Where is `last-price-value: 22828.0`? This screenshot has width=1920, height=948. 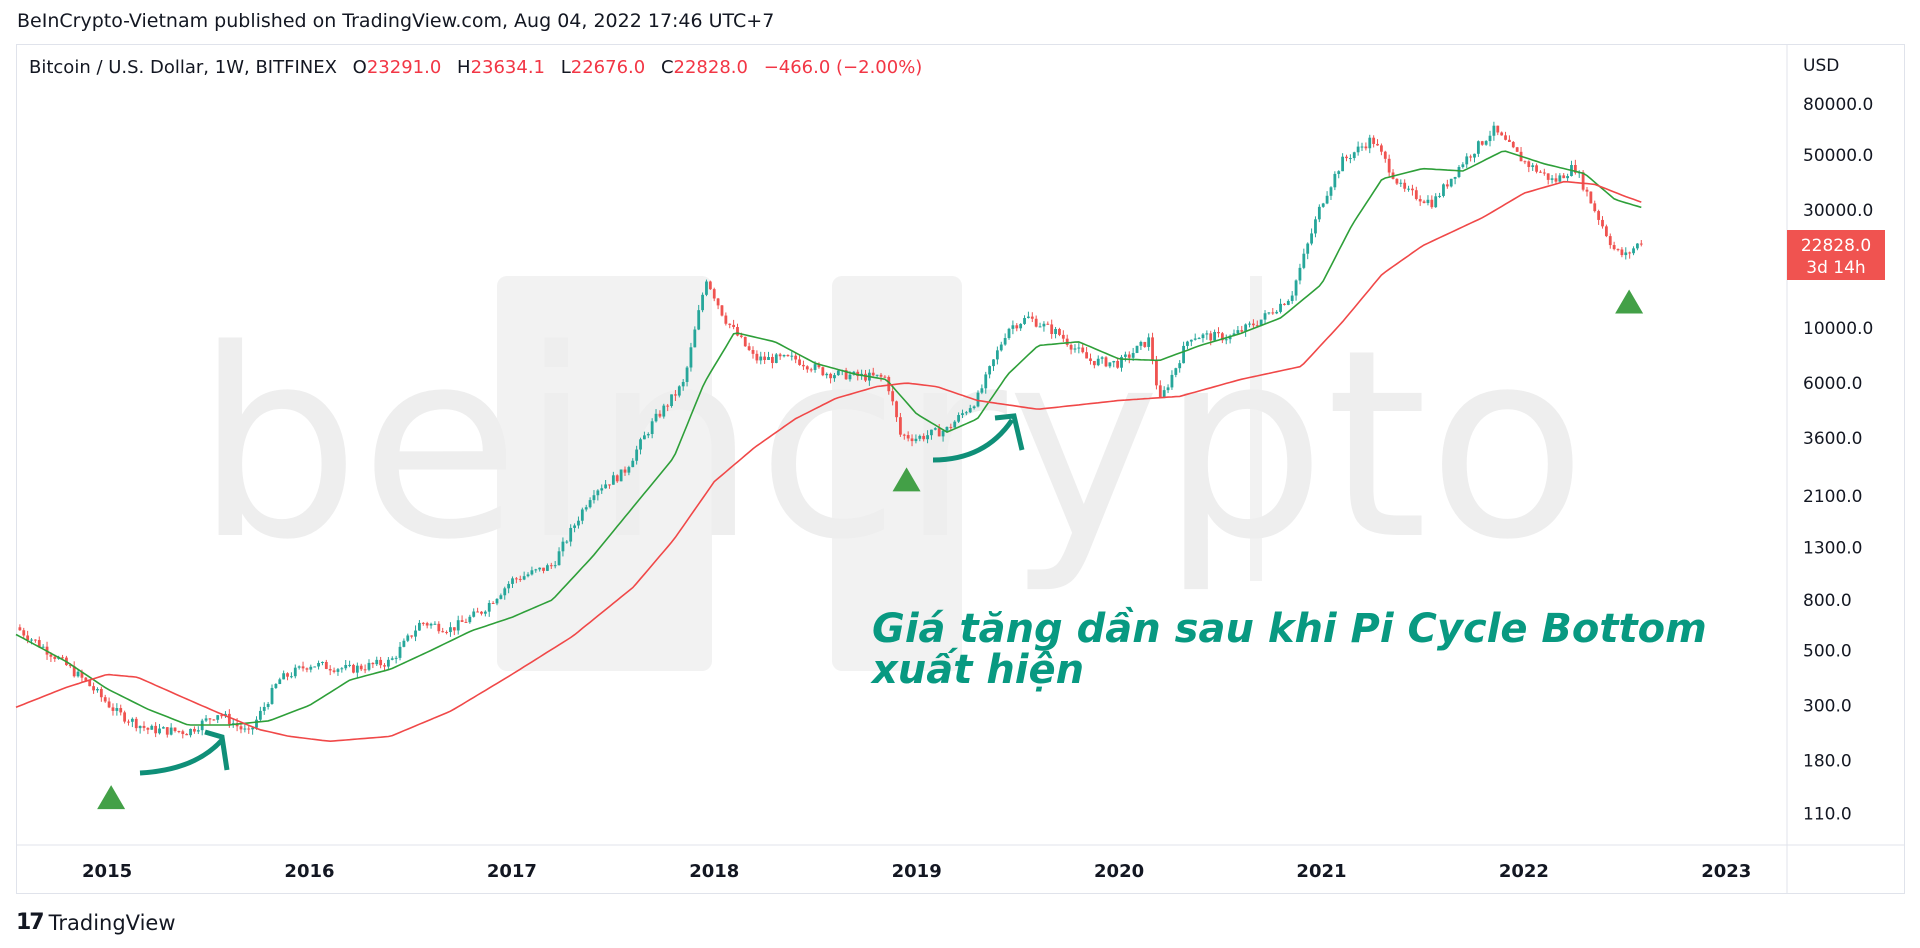 last-price-value: 22828.0 is located at coordinates (1836, 246).